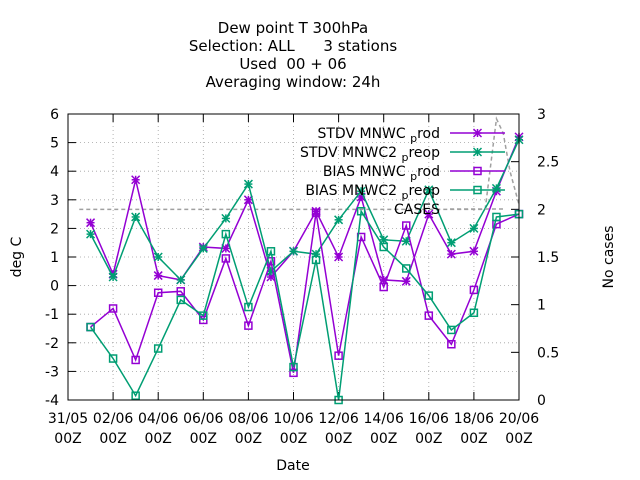  I want to click on y-tick-label: 0, so click(54, 287).